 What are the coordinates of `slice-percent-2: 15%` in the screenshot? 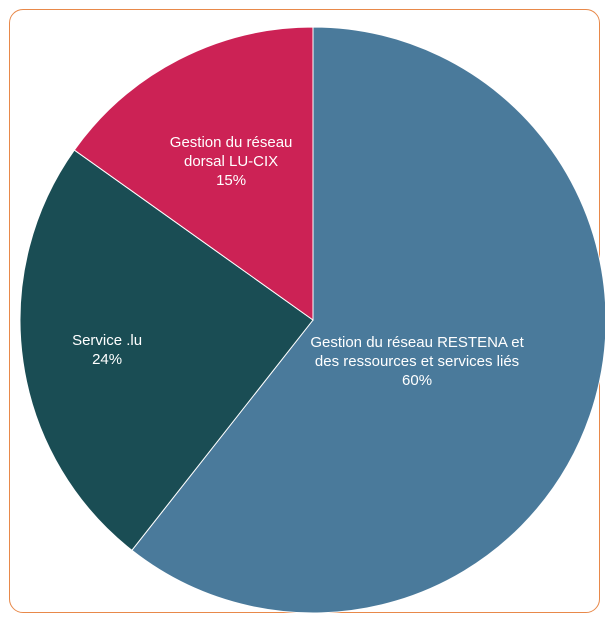 It's located at (231, 180).